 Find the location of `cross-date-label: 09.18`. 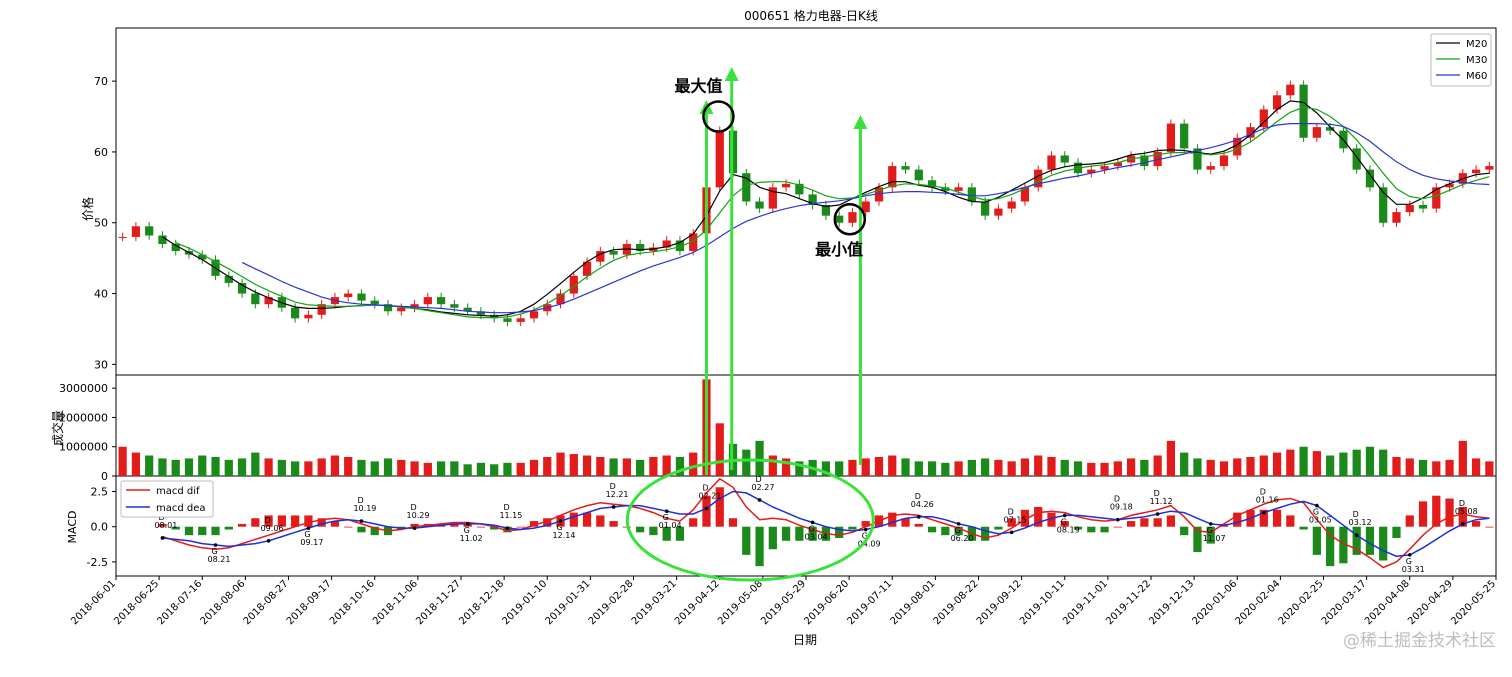

cross-date-label: 09.18 is located at coordinates (1121, 507).